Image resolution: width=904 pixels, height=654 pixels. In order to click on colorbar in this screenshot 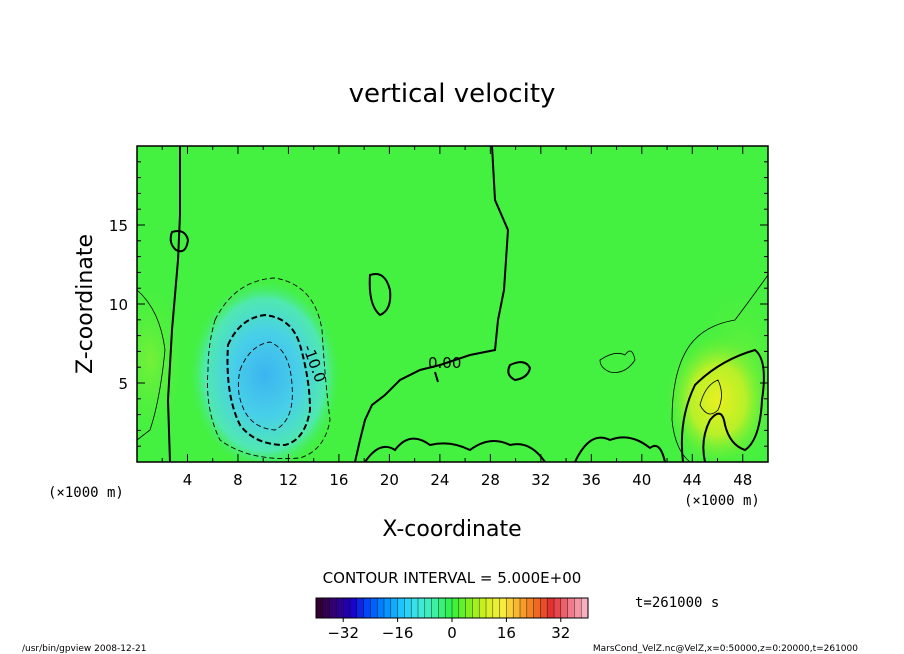, I will do `click(452, 608)`.